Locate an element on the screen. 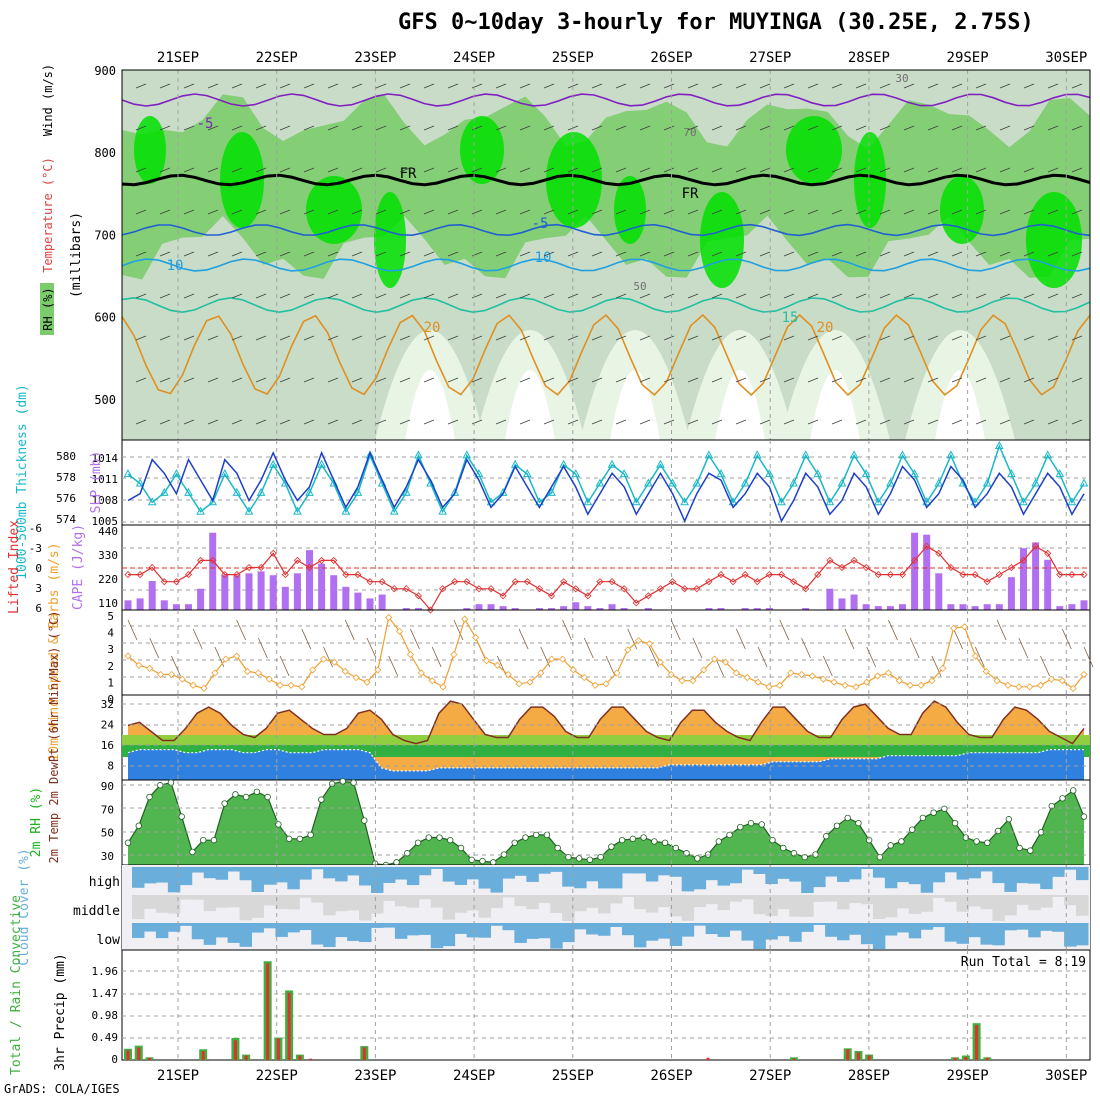  wind-tick: 2 is located at coordinates (110, 666).